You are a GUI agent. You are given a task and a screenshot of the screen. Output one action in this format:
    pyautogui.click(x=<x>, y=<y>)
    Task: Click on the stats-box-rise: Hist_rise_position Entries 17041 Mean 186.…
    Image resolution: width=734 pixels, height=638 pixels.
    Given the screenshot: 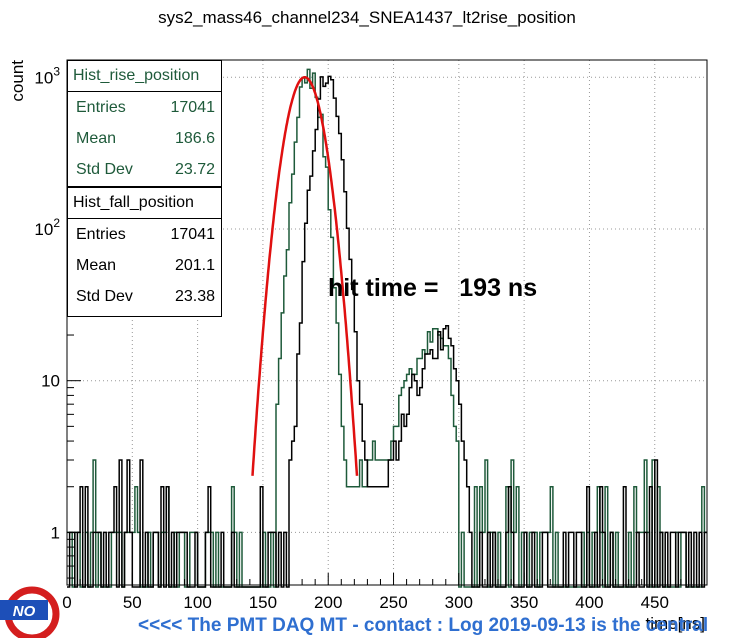 What is the action you would take?
    pyautogui.click(x=144, y=123)
    